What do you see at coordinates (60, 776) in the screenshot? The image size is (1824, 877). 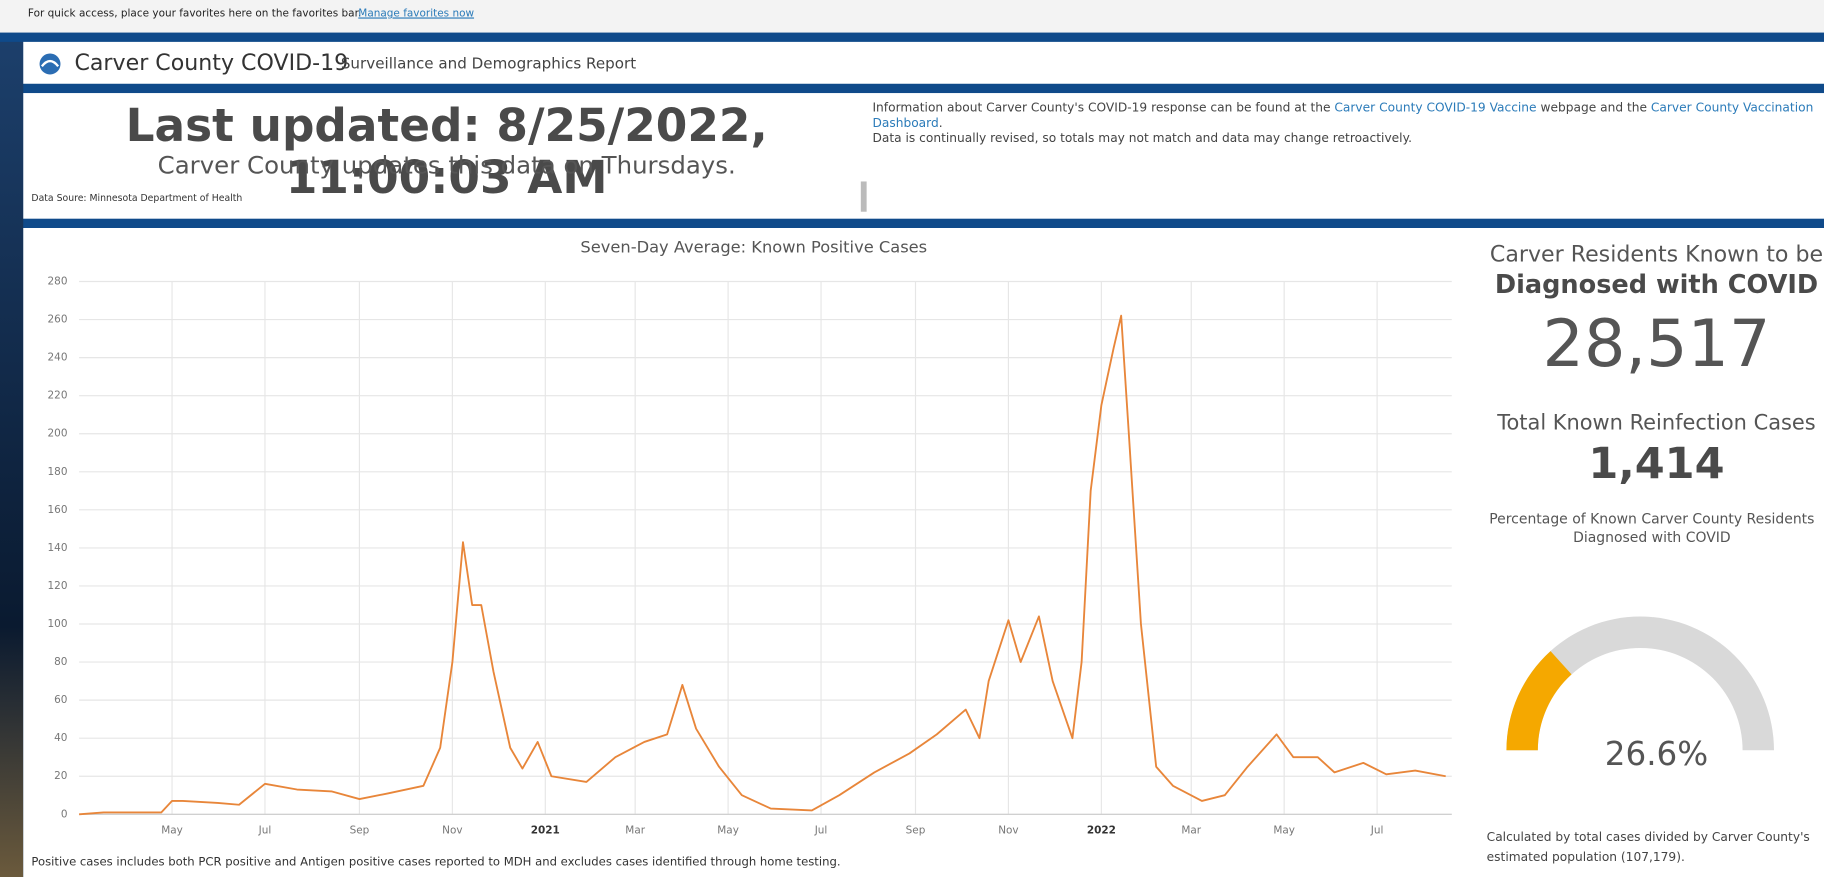 I see `y-tick-label: 20` at bounding box center [60, 776].